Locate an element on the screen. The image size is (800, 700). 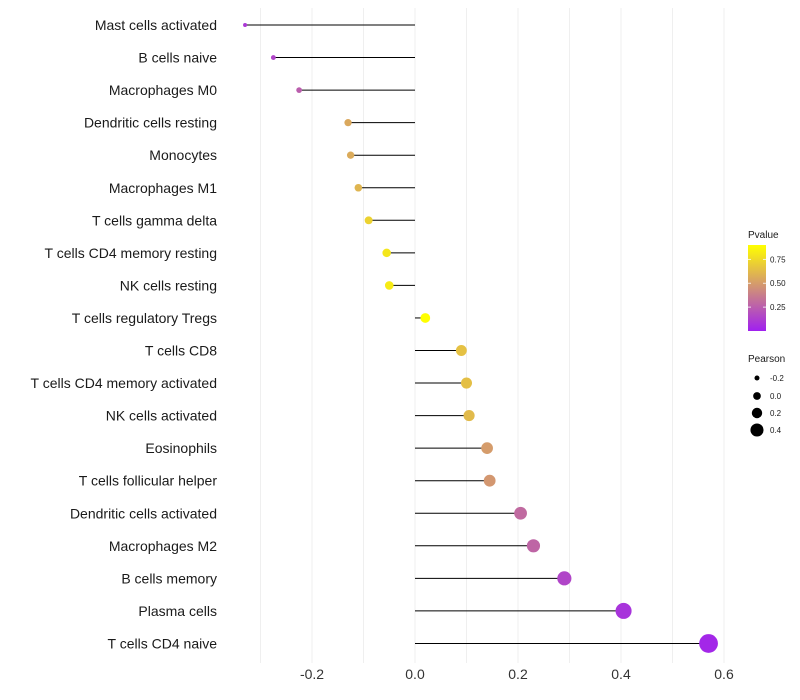
size-legend-title: Pearson is located at coordinates (766, 359).